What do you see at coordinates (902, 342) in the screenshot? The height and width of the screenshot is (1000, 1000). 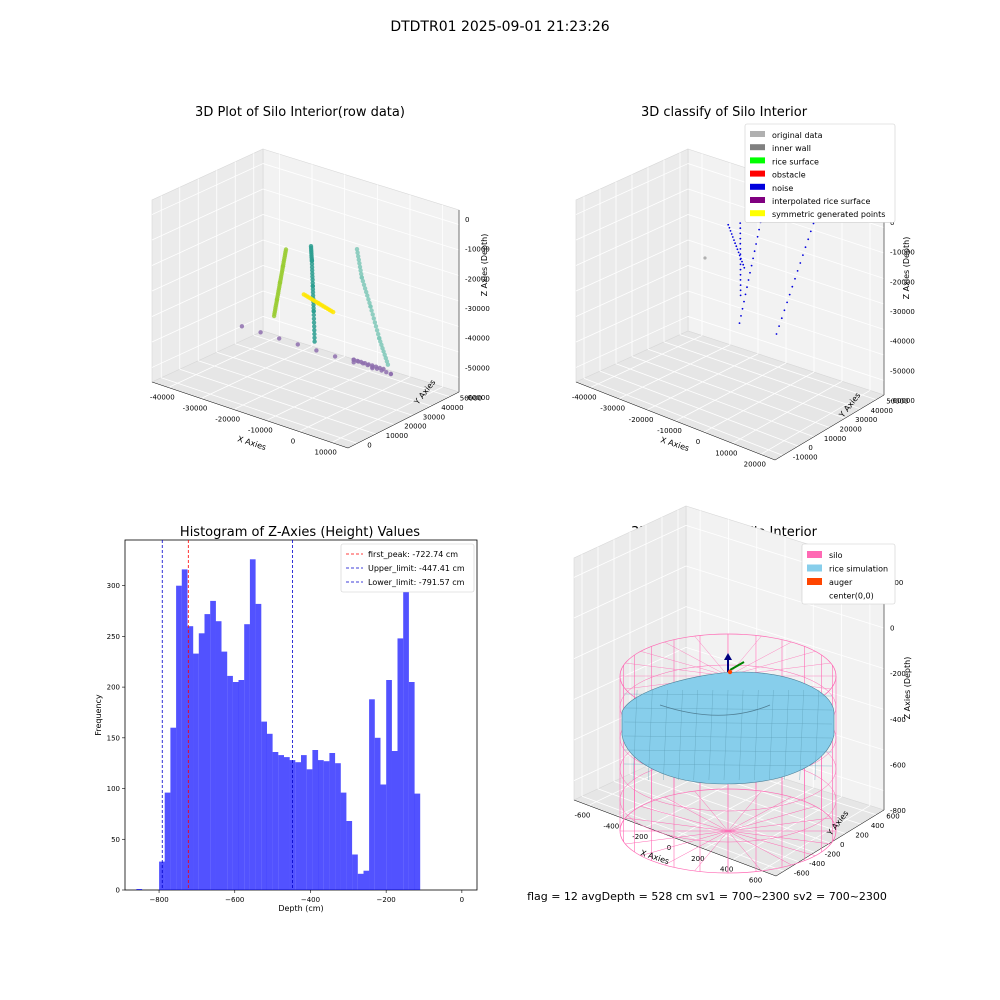 I see `classify-z-tick: -40000` at bounding box center [902, 342].